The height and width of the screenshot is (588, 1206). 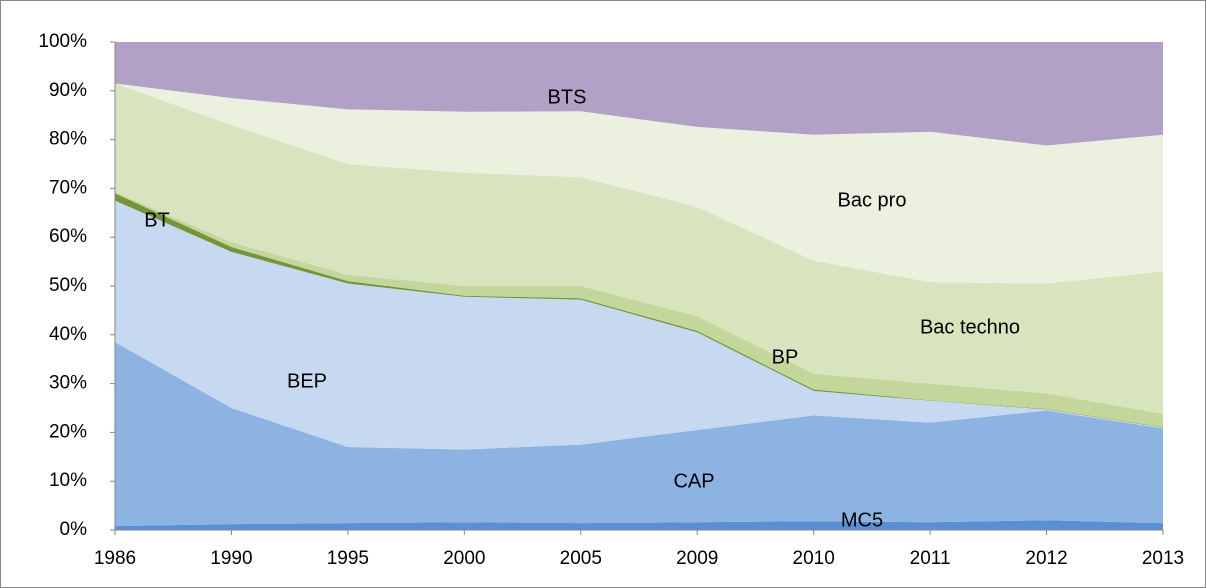 What do you see at coordinates (872, 200) in the screenshot?
I see `series-label: Bac pro` at bounding box center [872, 200].